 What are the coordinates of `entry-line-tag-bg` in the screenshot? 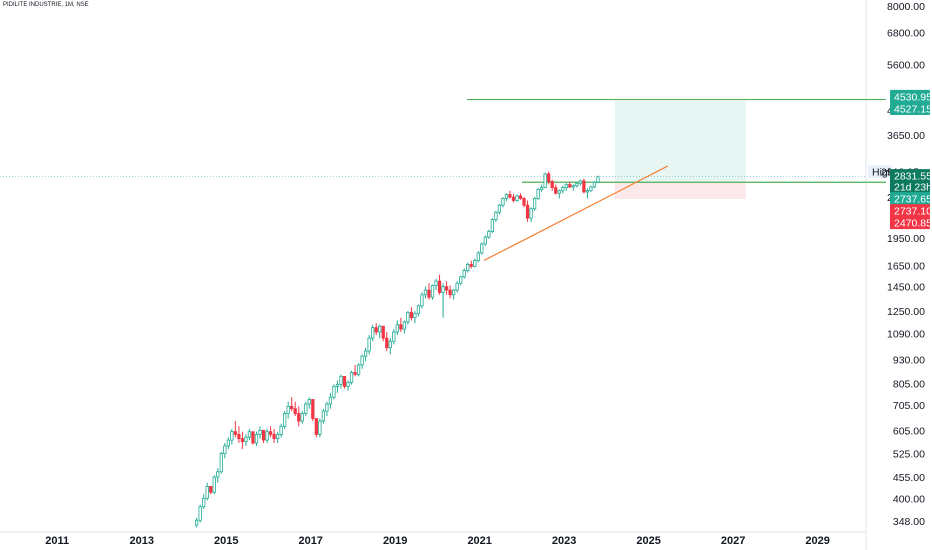 It's located at (910, 211).